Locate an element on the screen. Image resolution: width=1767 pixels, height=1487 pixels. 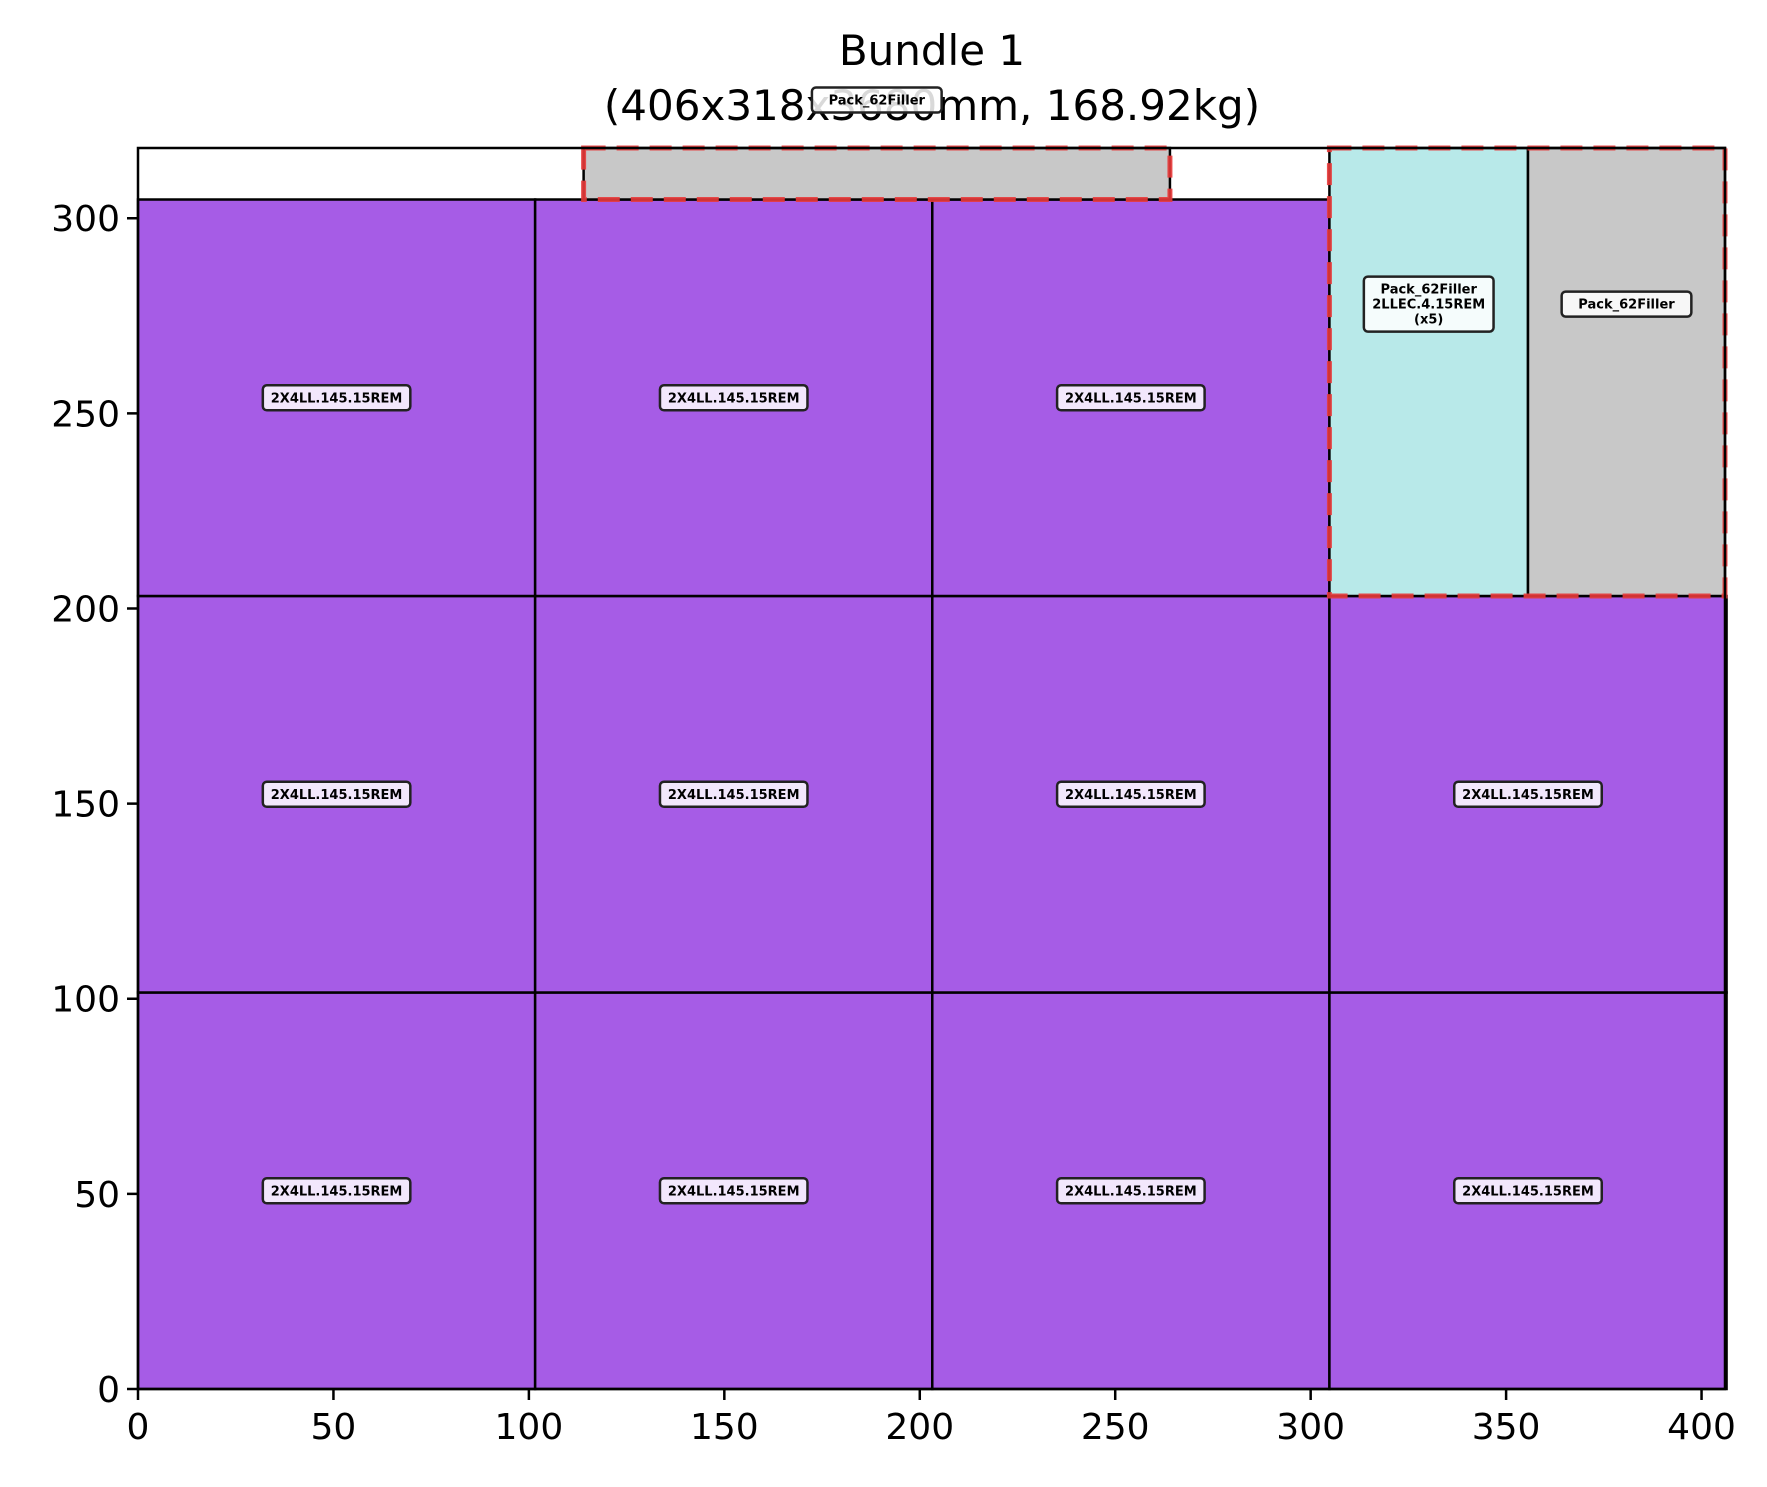
item-2-label-text: 2X4LL.145.15REM is located at coordinates (734, 1191).